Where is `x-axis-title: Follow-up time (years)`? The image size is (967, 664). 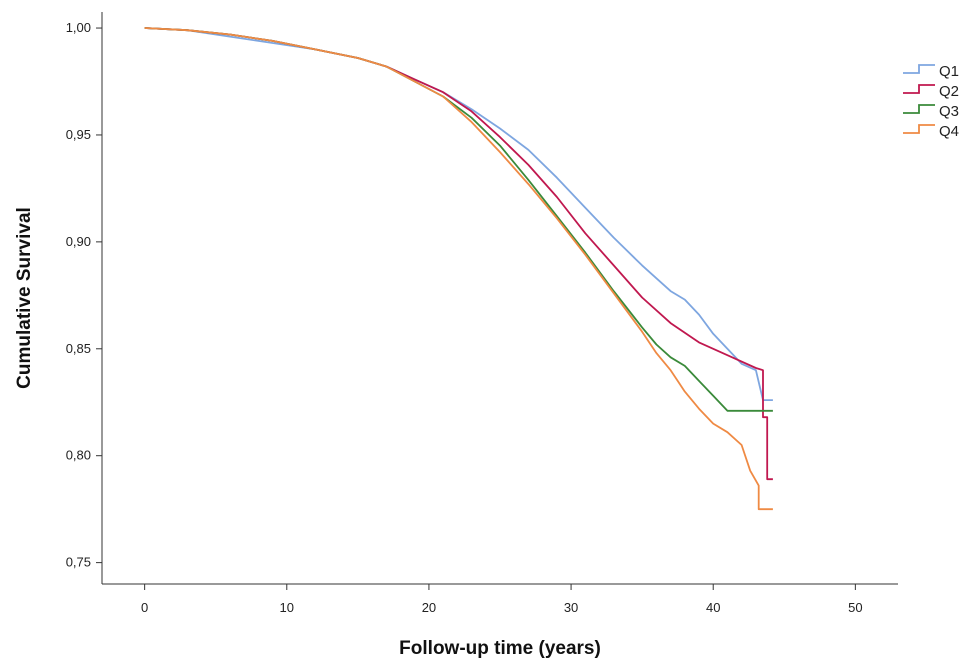 x-axis-title: Follow-up time (years) is located at coordinates (500, 648).